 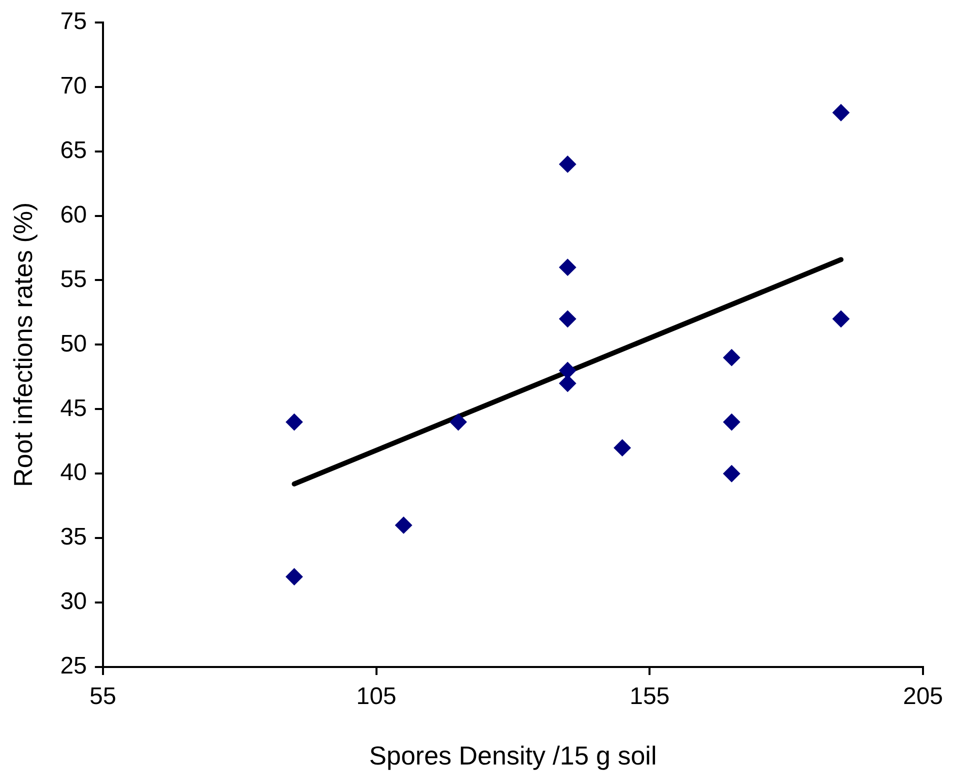 I want to click on y-tick-label: 25, so click(x=73, y=666).